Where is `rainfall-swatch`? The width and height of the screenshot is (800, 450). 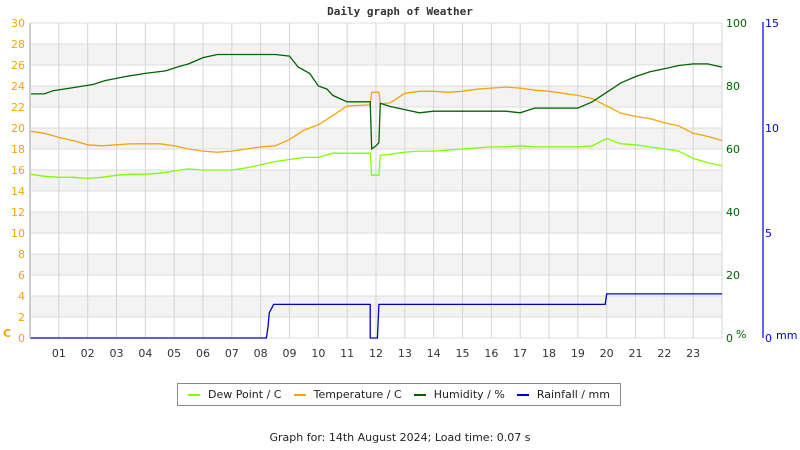 rainfall-swatch is located at coordinates (522, 394).